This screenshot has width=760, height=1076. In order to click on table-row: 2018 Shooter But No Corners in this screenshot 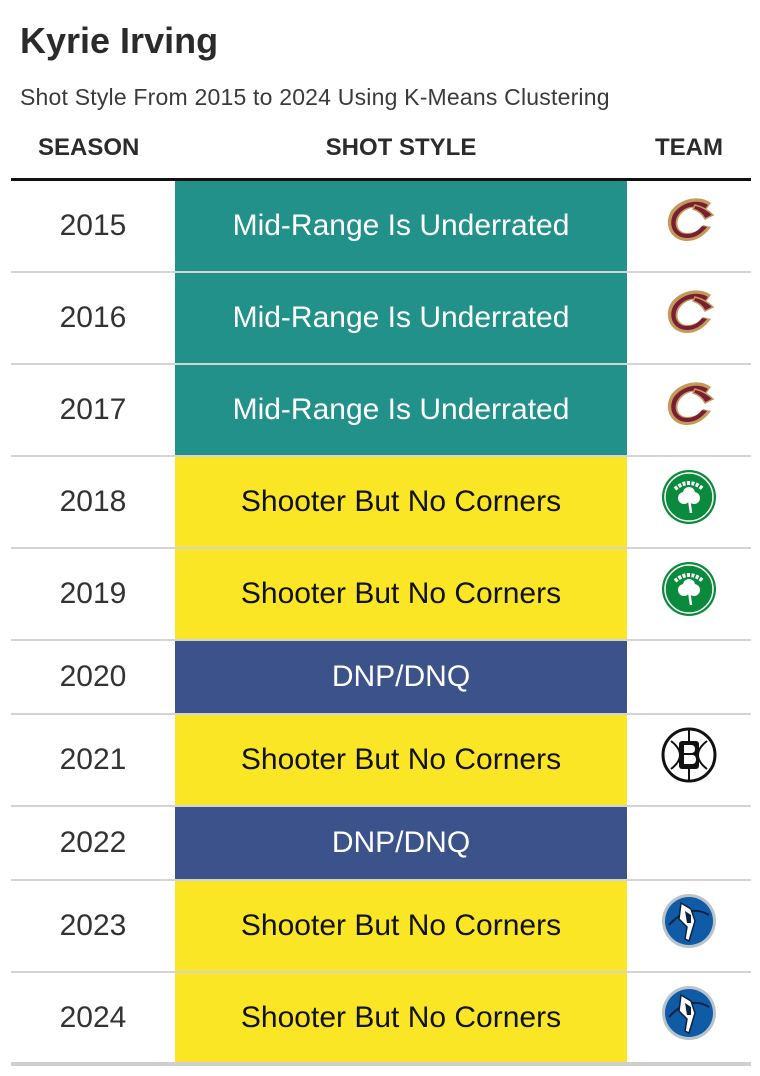, I will do `click(381, 503)`.